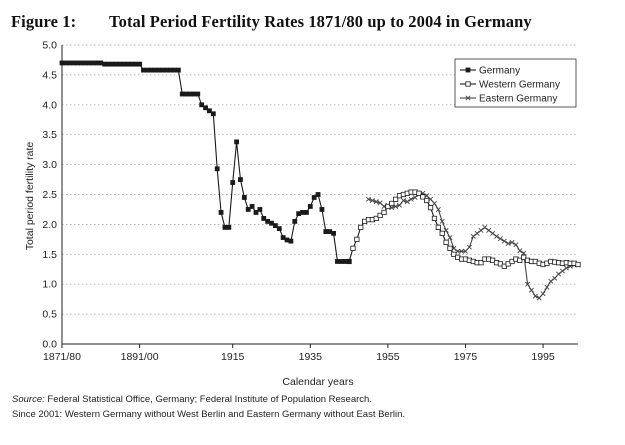  Describe the element at coordinates (49, 345) in the screenshot. I see `y-tick-label: 0.0` at that location.